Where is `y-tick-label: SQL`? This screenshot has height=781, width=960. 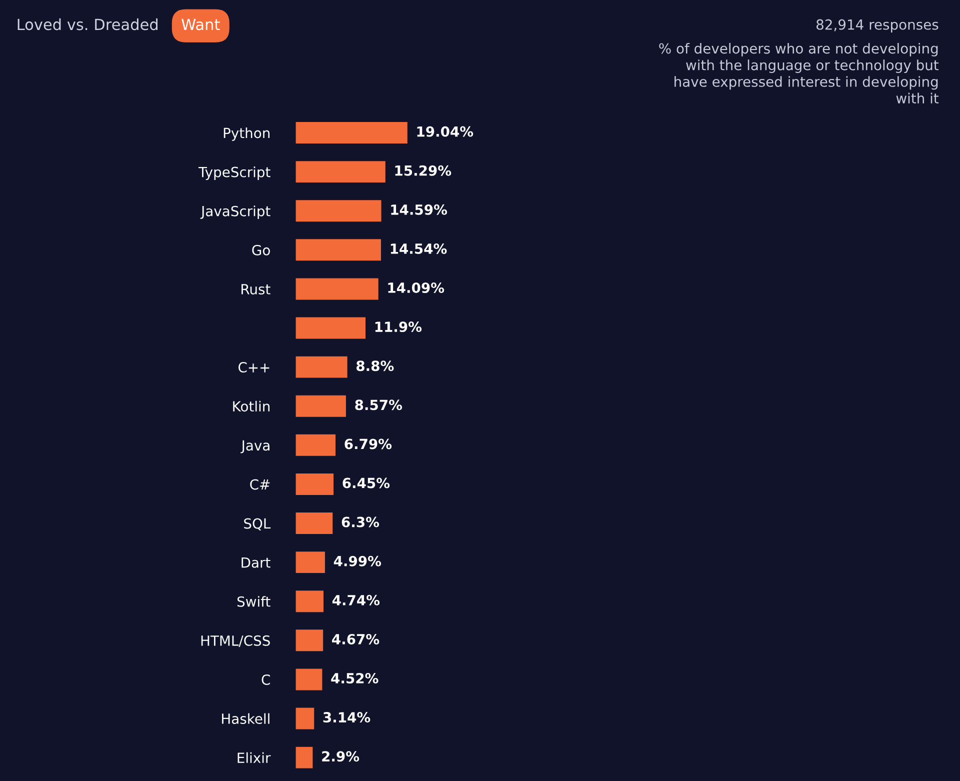 y-tick-label: SQL is located at coordinates (257, 524).